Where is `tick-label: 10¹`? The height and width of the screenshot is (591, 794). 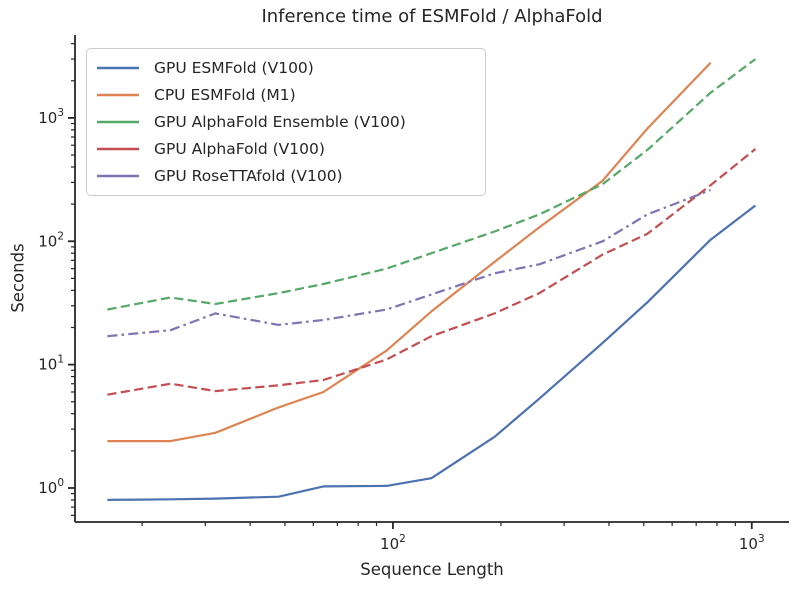
tick-label: 10¹ is located at coordinates (51, 364).